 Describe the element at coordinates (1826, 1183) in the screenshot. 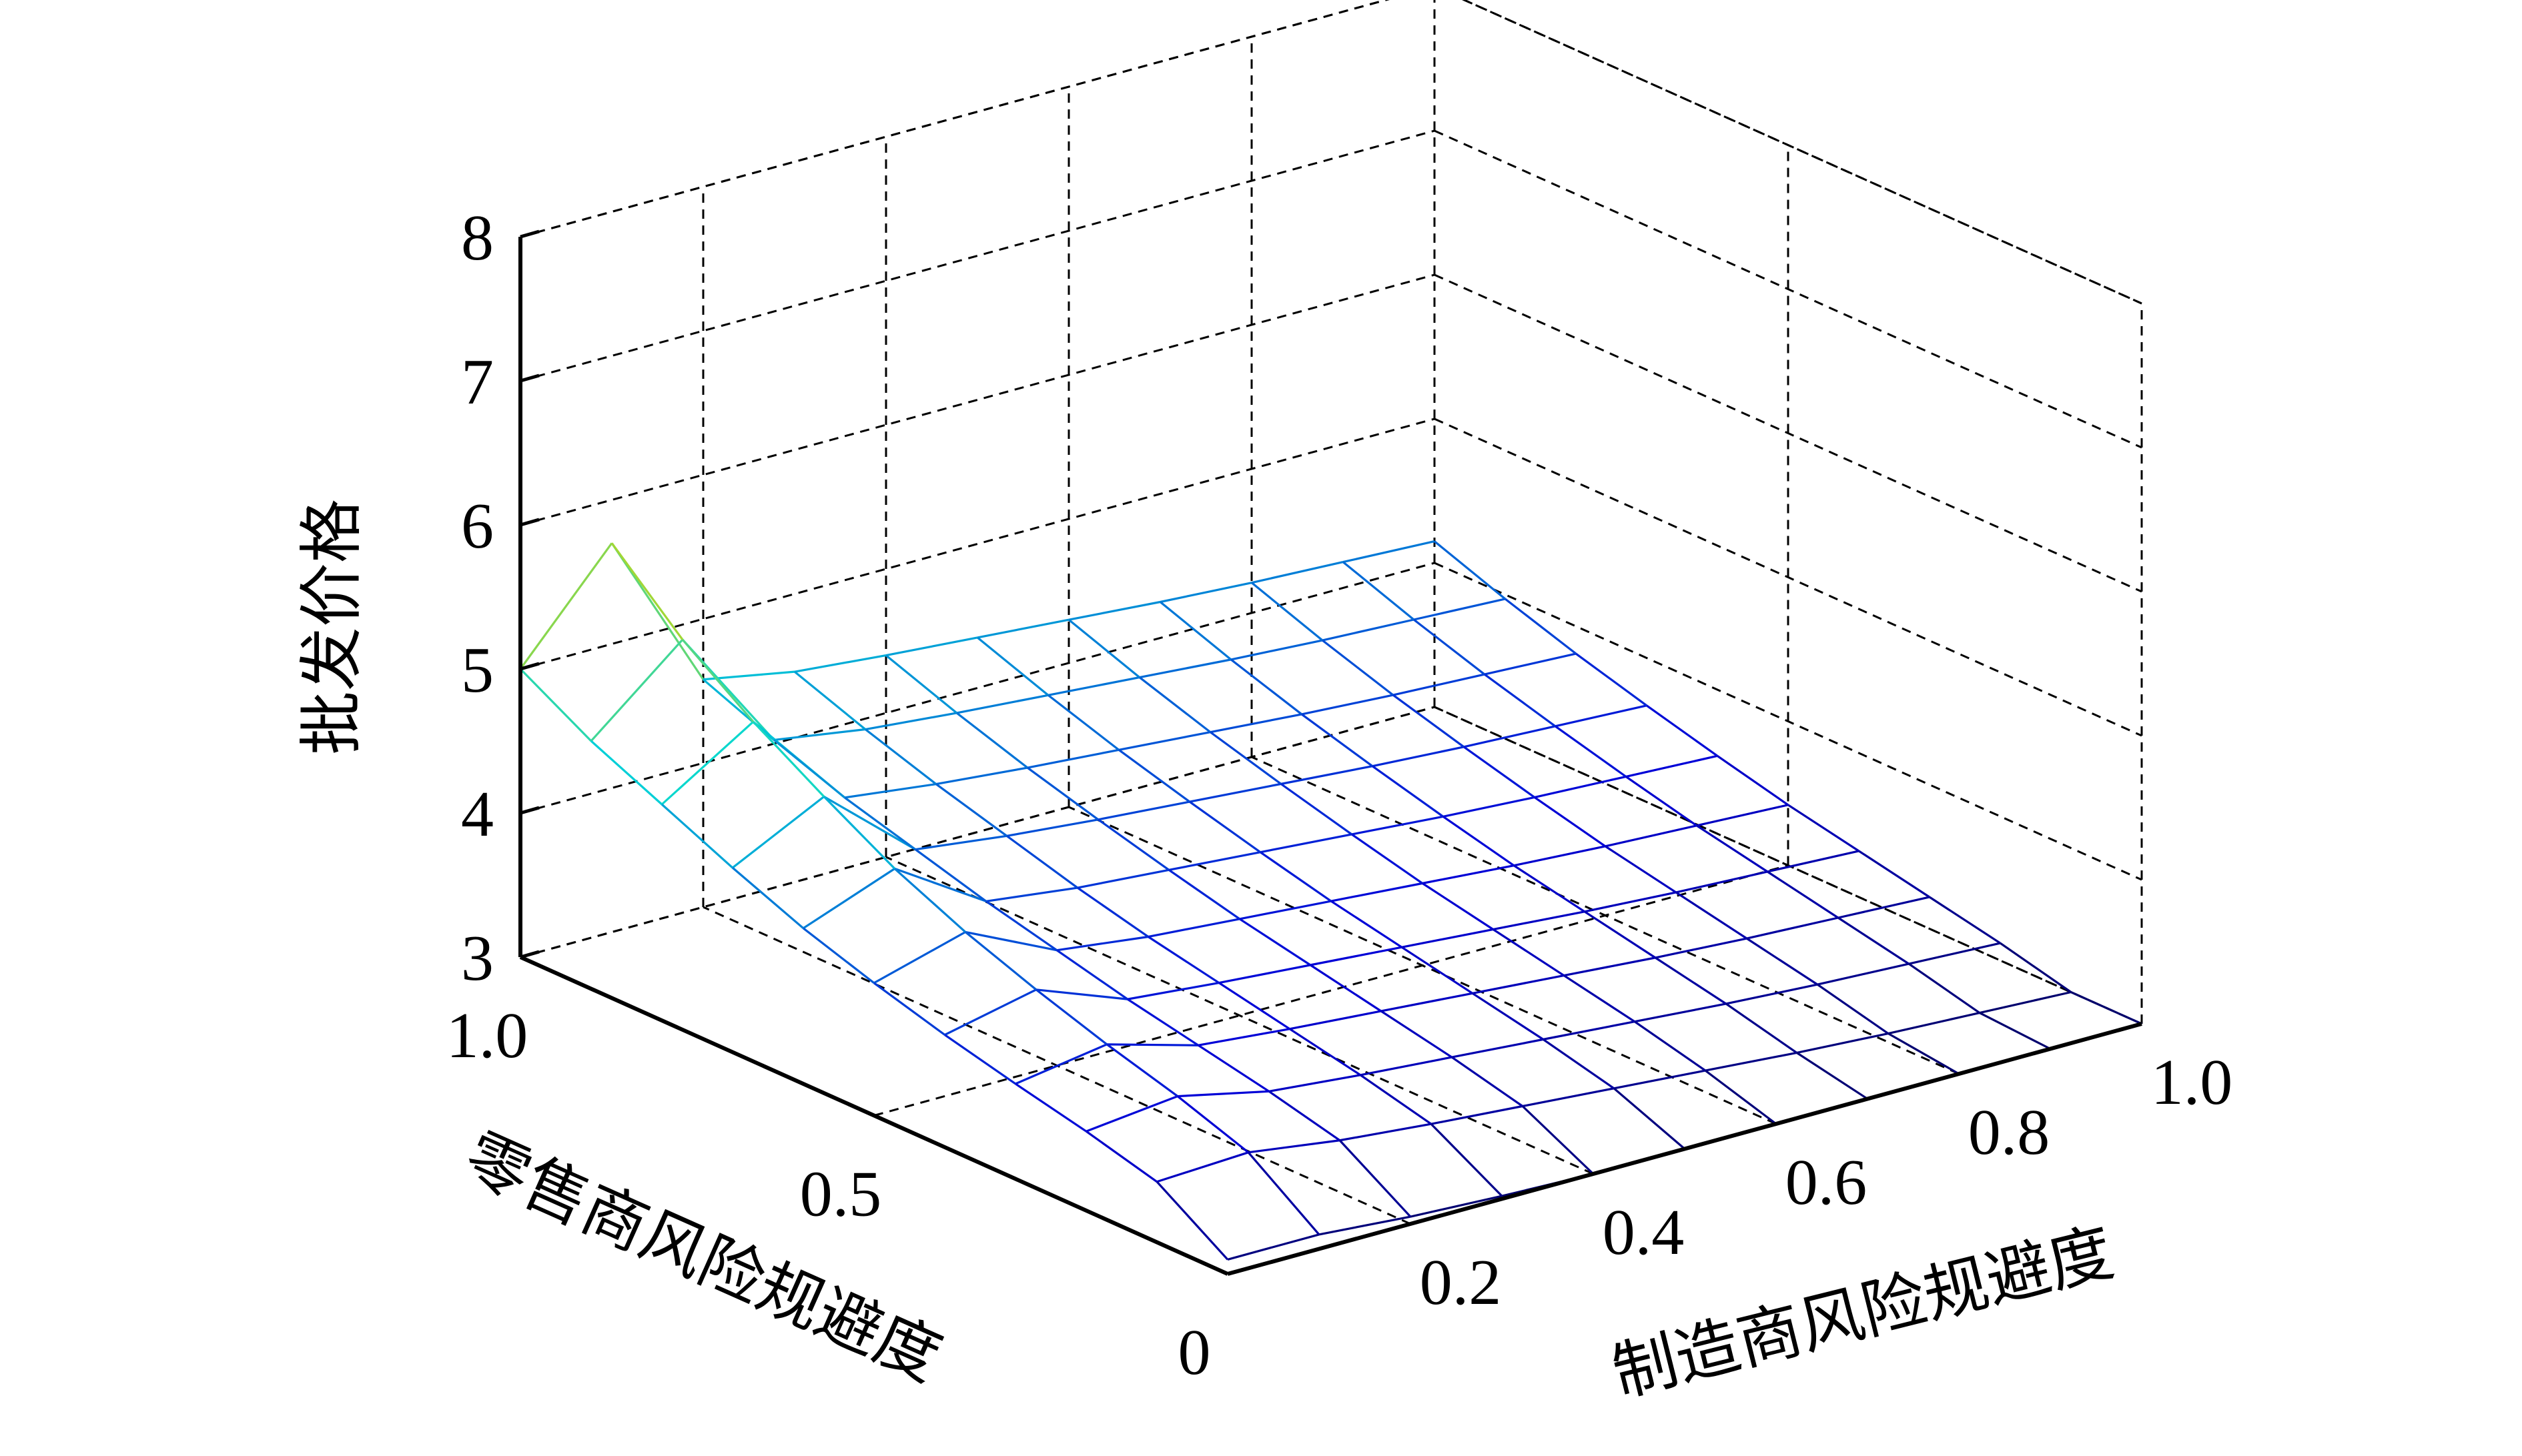

I see `x-tick-label: 0.6` at that location.